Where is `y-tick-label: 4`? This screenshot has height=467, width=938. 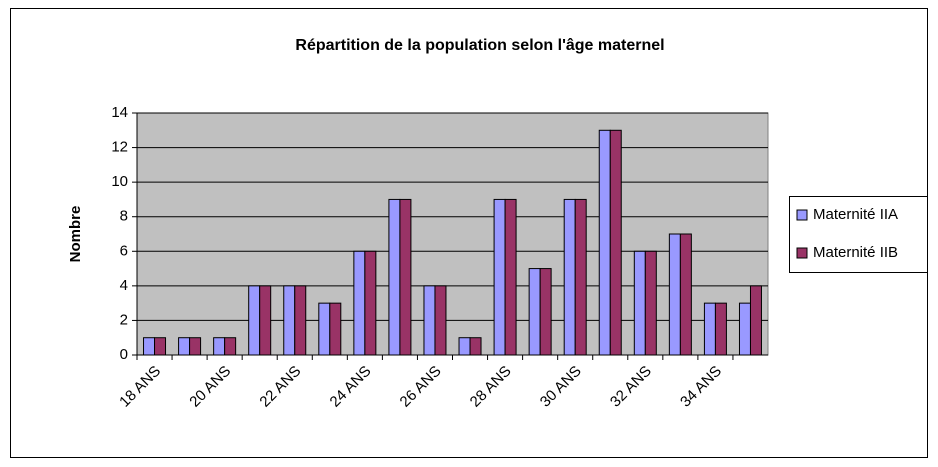
y-tick-label: 4 is located at coordinates (124, 285).